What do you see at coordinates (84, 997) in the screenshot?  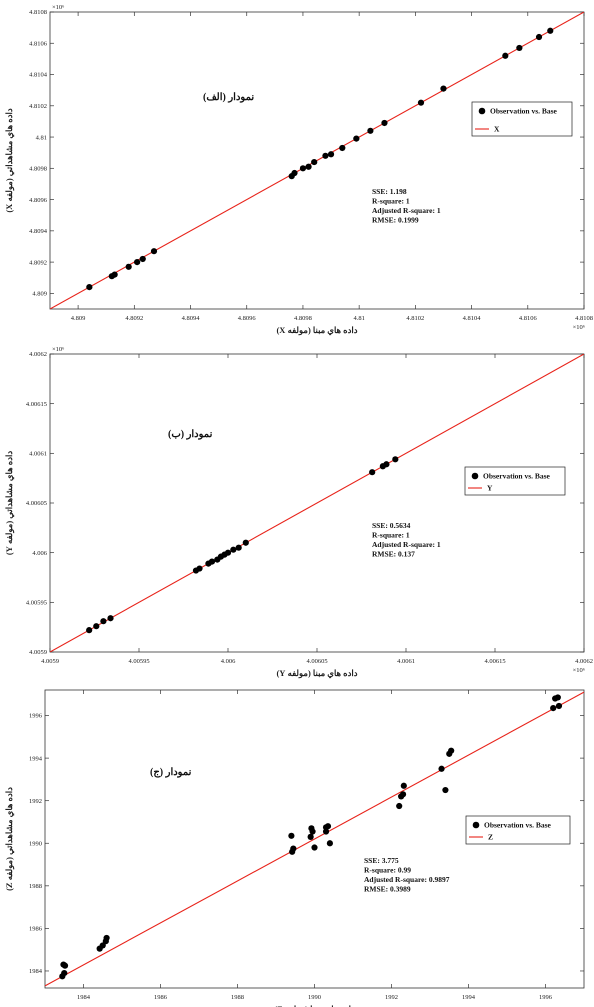 I see `x-tick-label: 1984` at bounding box center [84, 997].